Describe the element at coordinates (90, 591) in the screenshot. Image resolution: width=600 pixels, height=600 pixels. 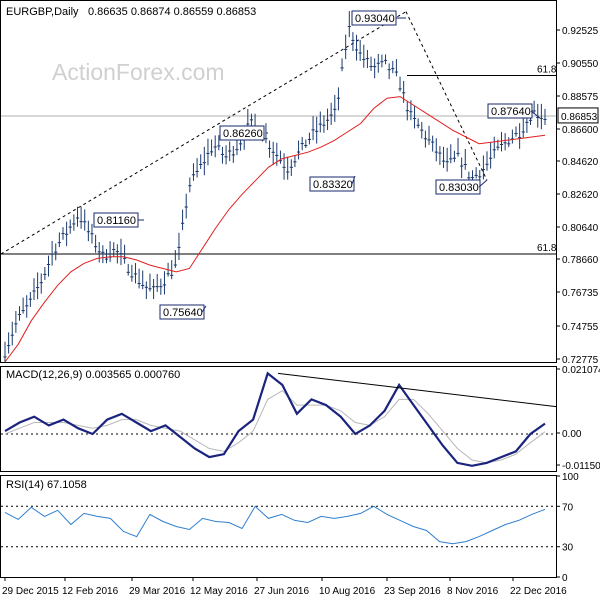
I see `x-tick-label: 12 Feb 2016` at that location.